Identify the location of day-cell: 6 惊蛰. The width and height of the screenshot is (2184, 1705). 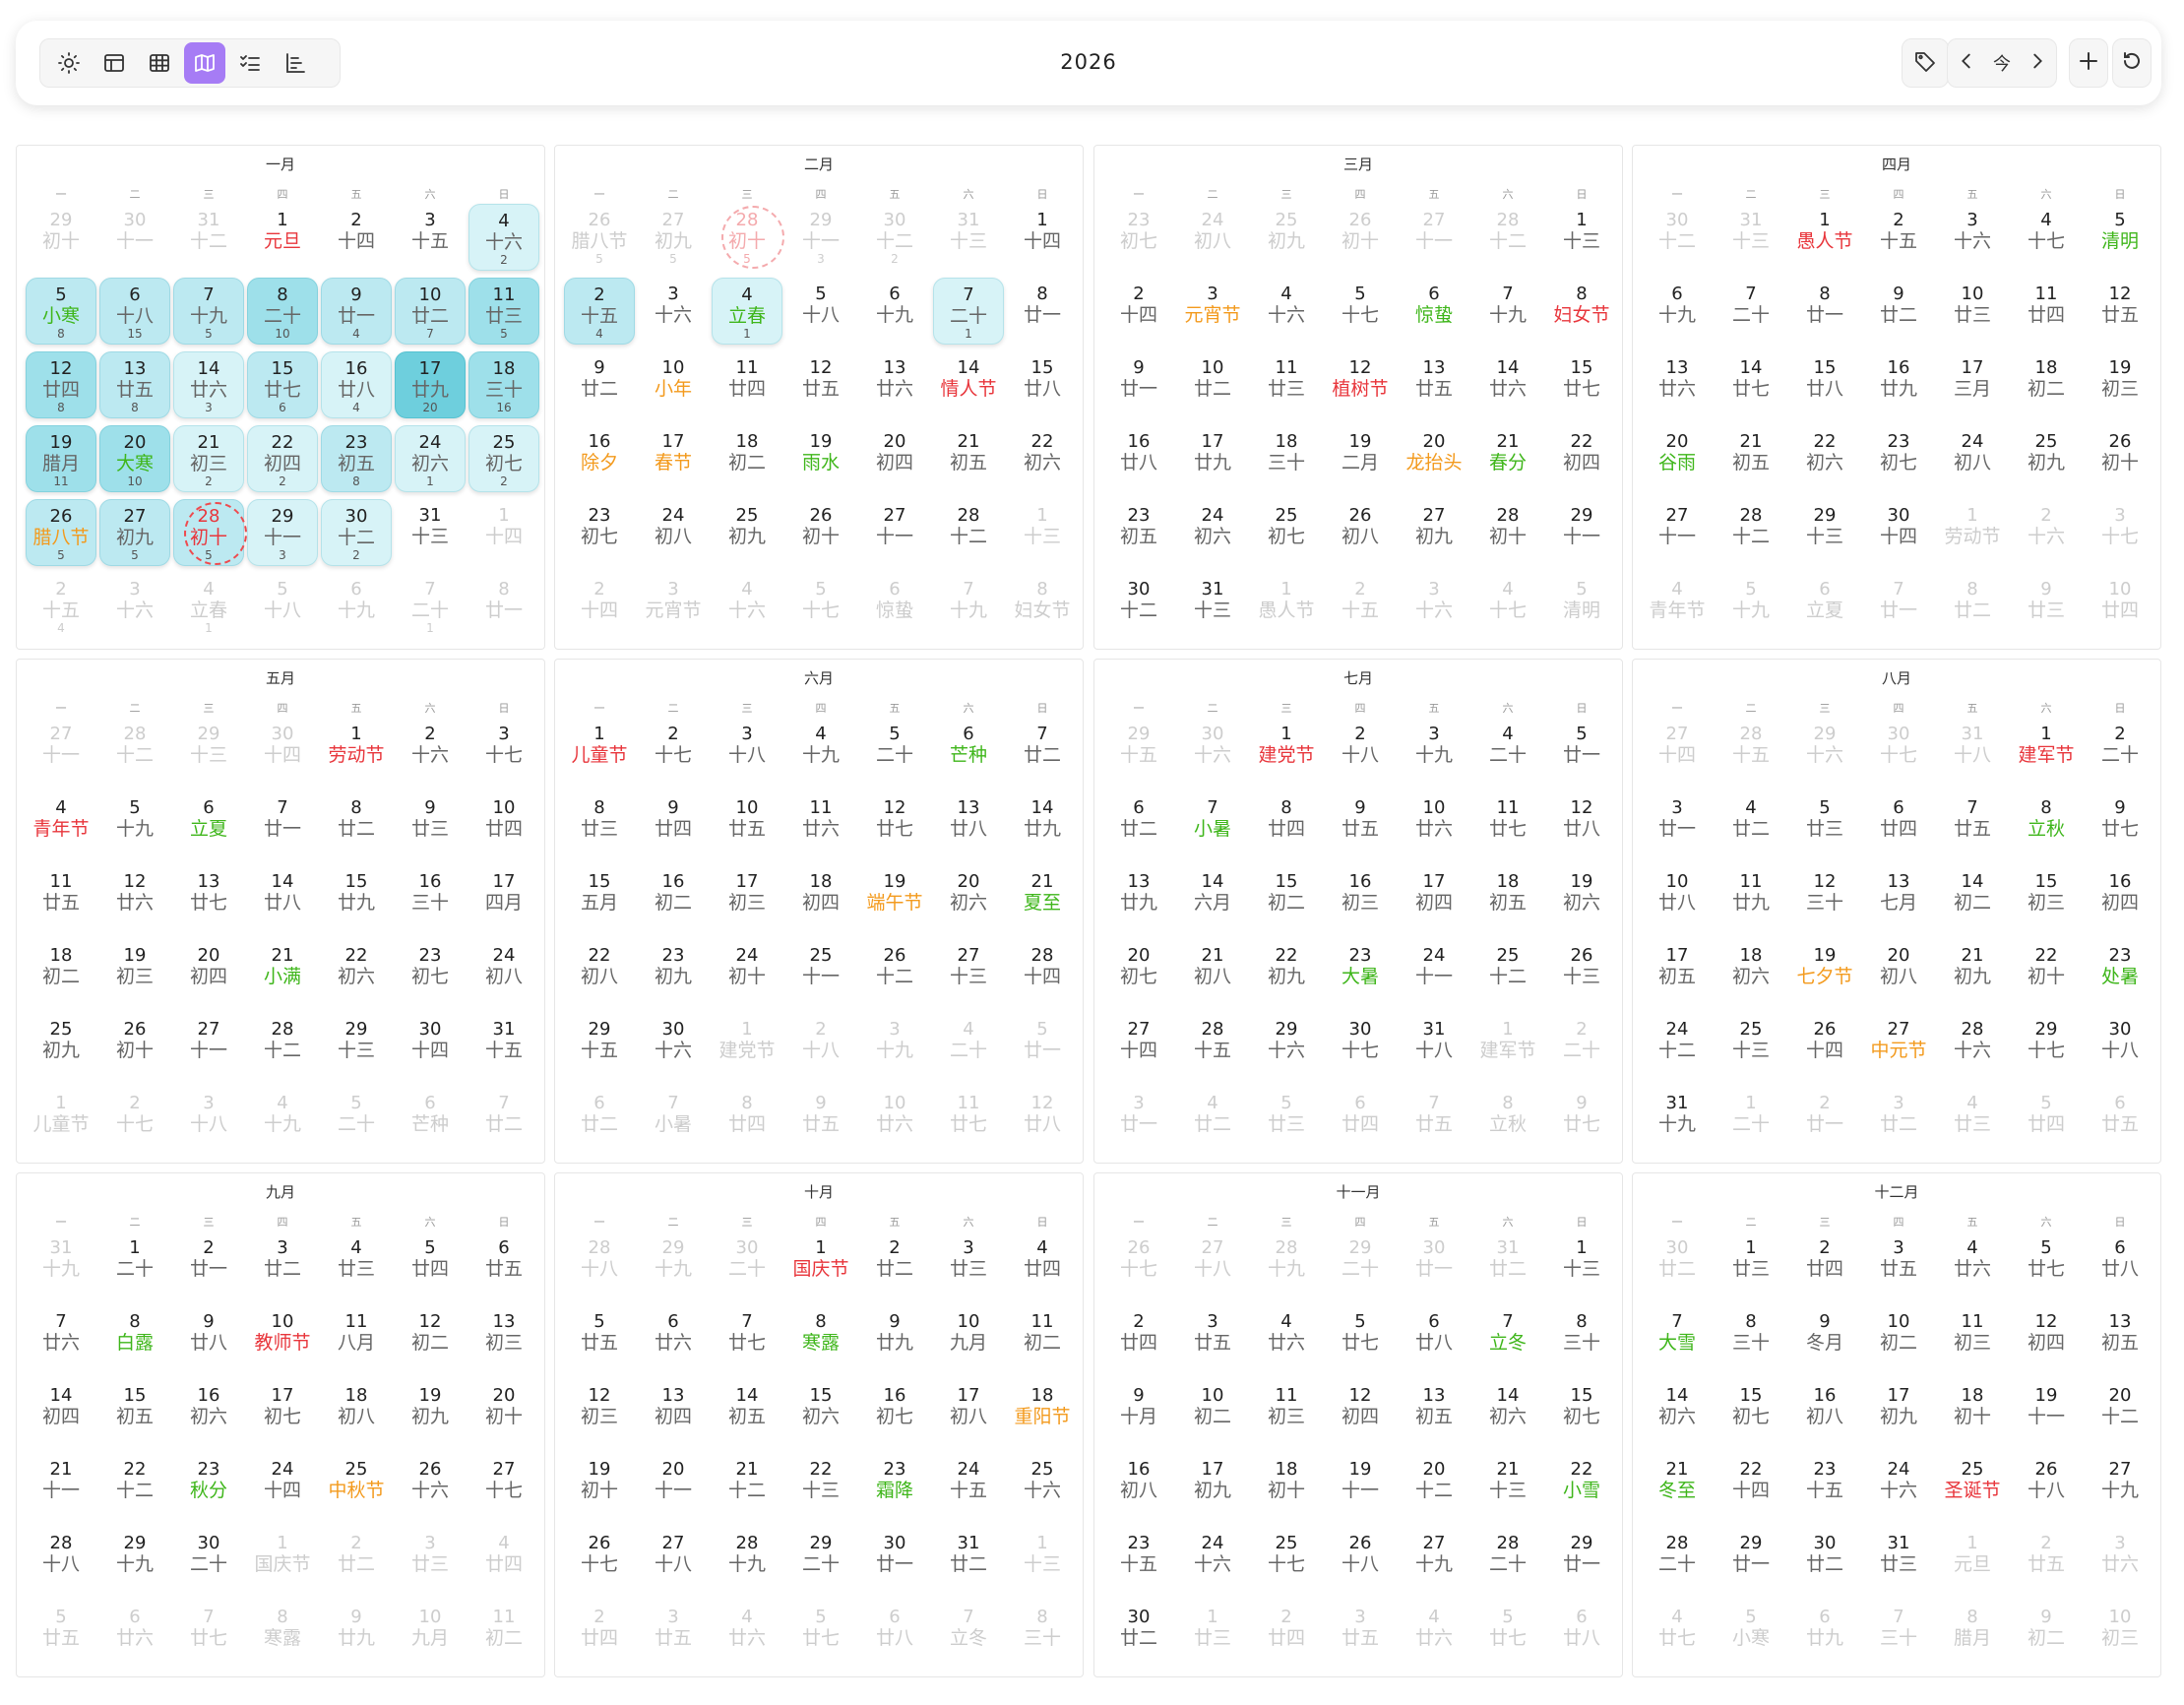
(1434, 311).